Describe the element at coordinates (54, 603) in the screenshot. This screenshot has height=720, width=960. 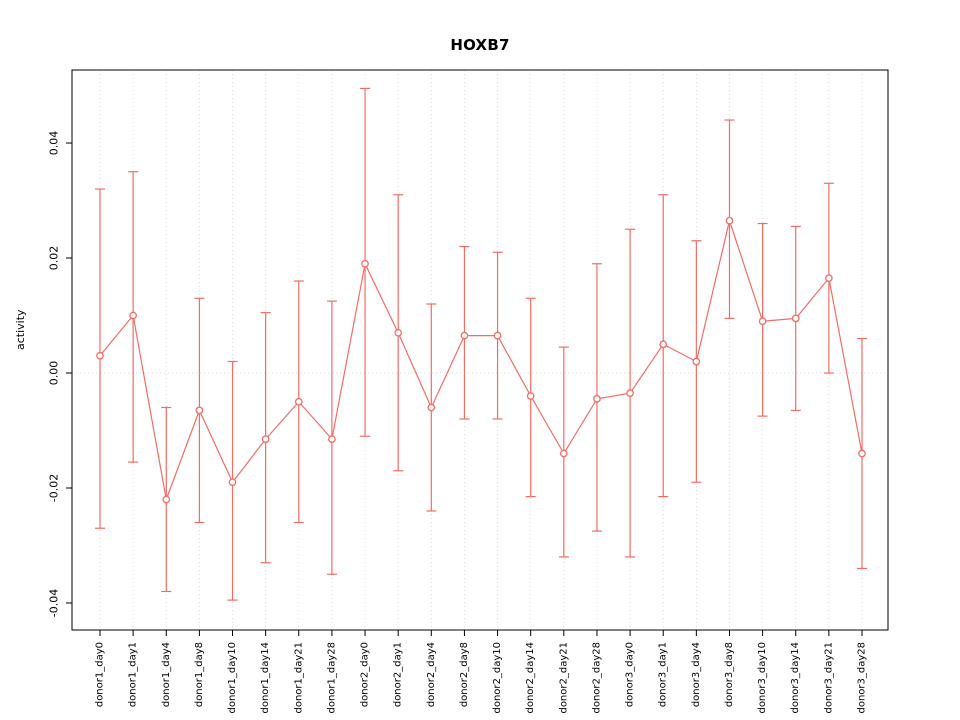
I see `y-tick-label: -0.04` at that location.